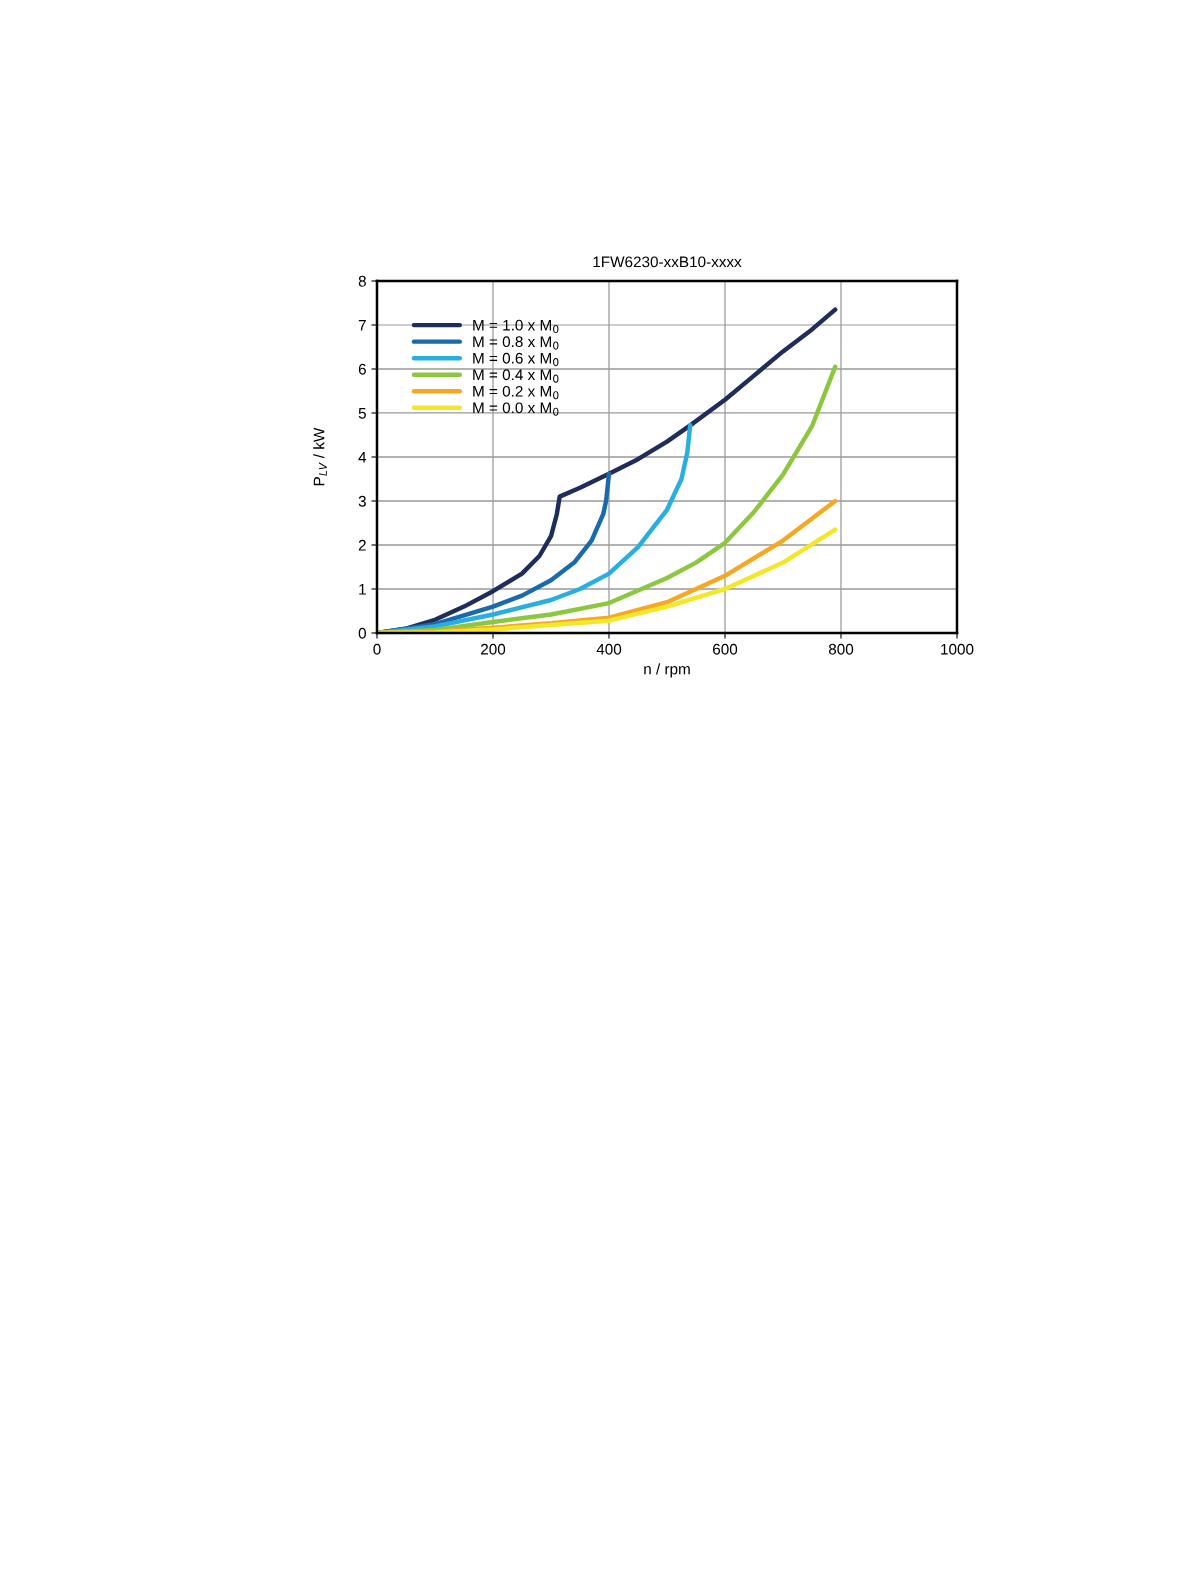 Image resolution: width=1191 pixels, height=1587 pixels. What do you see at coordinates (362, 457) in the screenshot?
I see `y-tick-label: 4` at bounding box center [362, 457].